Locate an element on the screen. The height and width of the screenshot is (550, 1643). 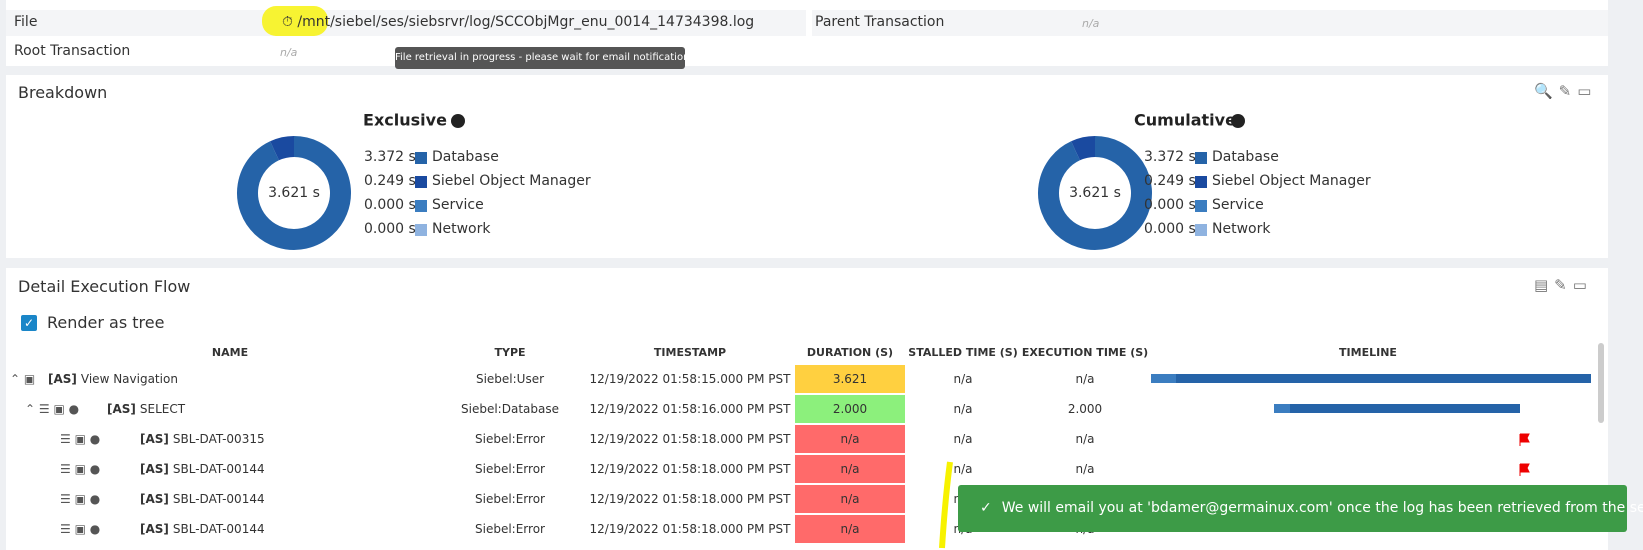
row-execution: 2.000 is located at coordinates (1085, 409).